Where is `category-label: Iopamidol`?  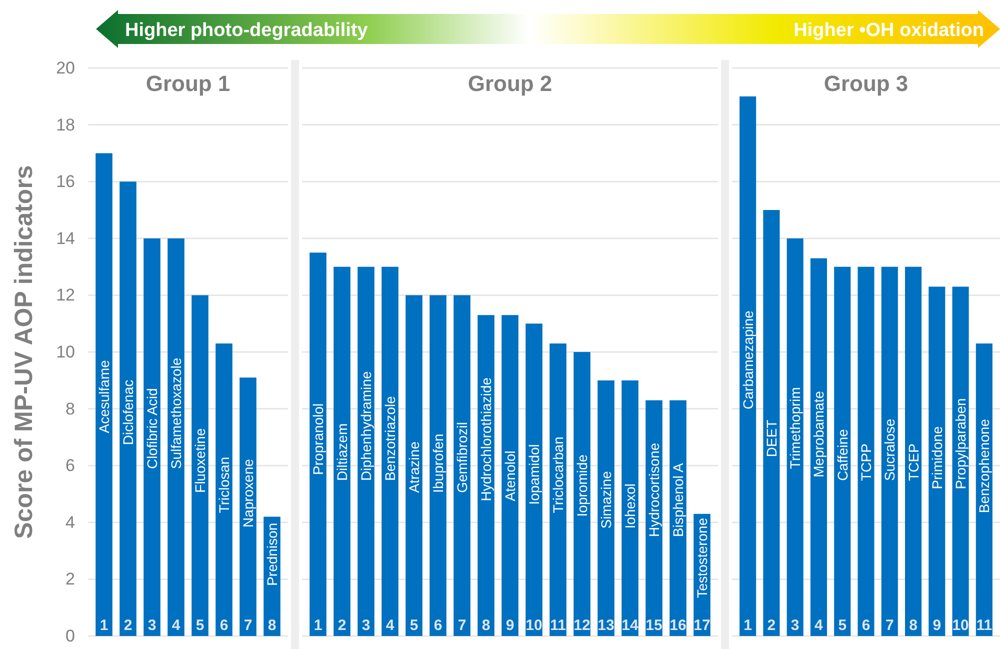
category-label: Iopamidol is located at coordinates (534, 474).